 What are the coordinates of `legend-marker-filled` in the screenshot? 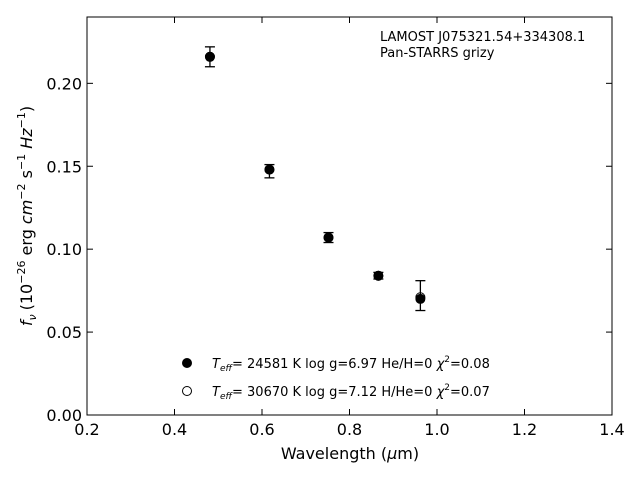 It's located at (187, 363).